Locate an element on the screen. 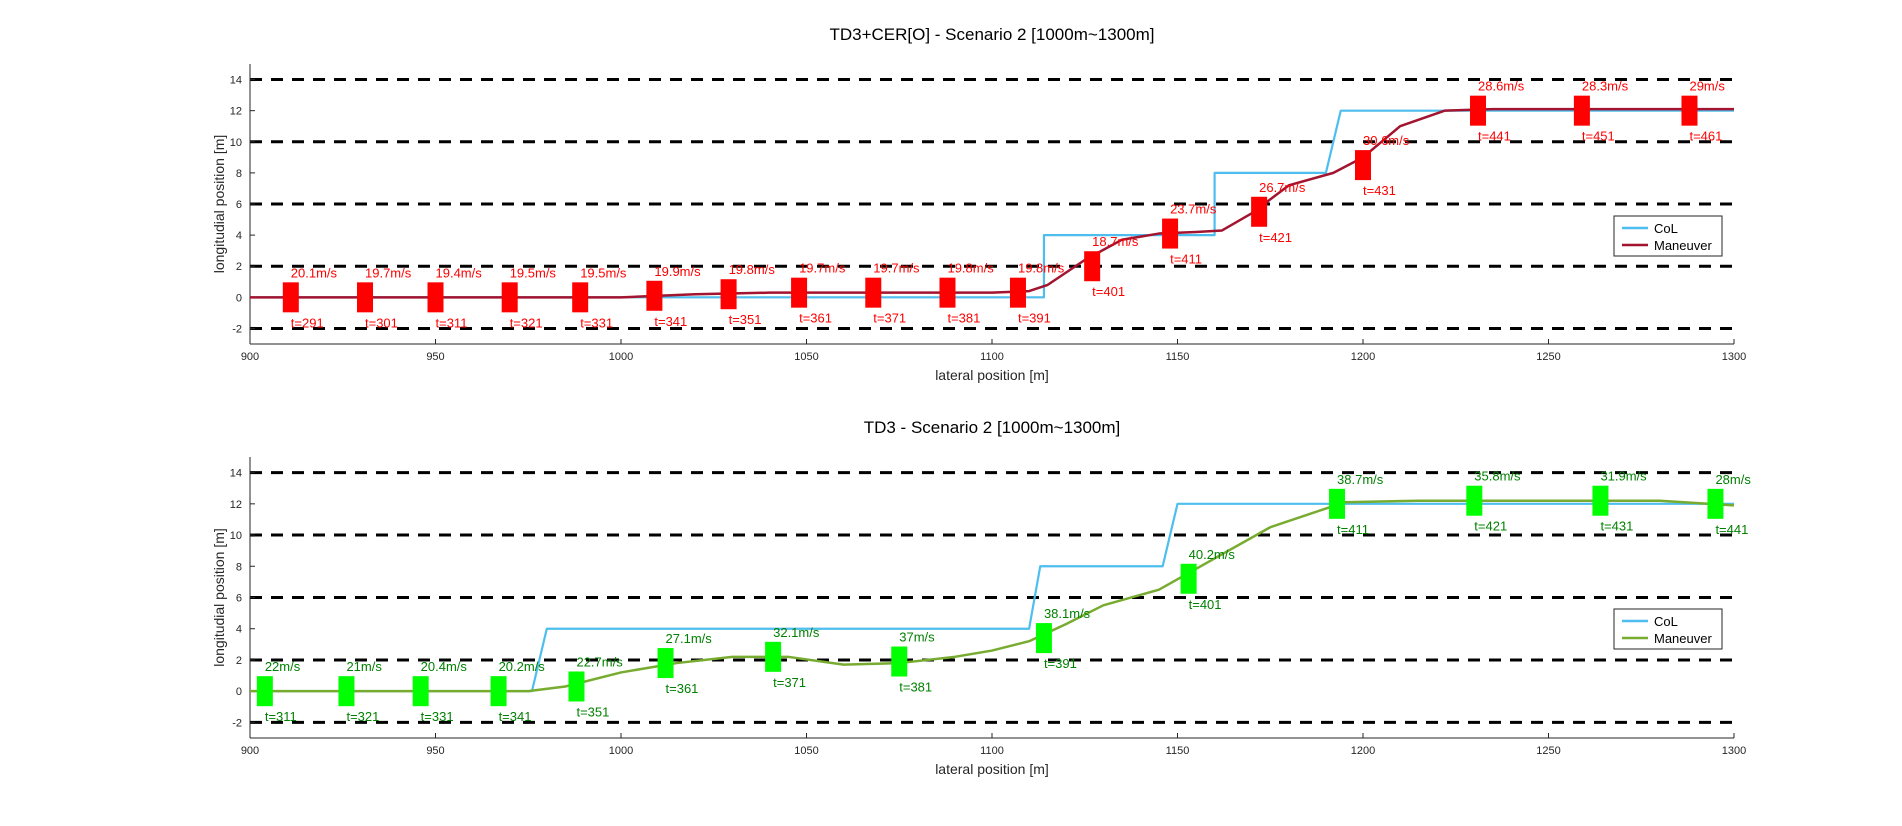 The width and height of the screenshot is (1902, 826). y-tick-label: 12 is located at coordinates (236, 505).